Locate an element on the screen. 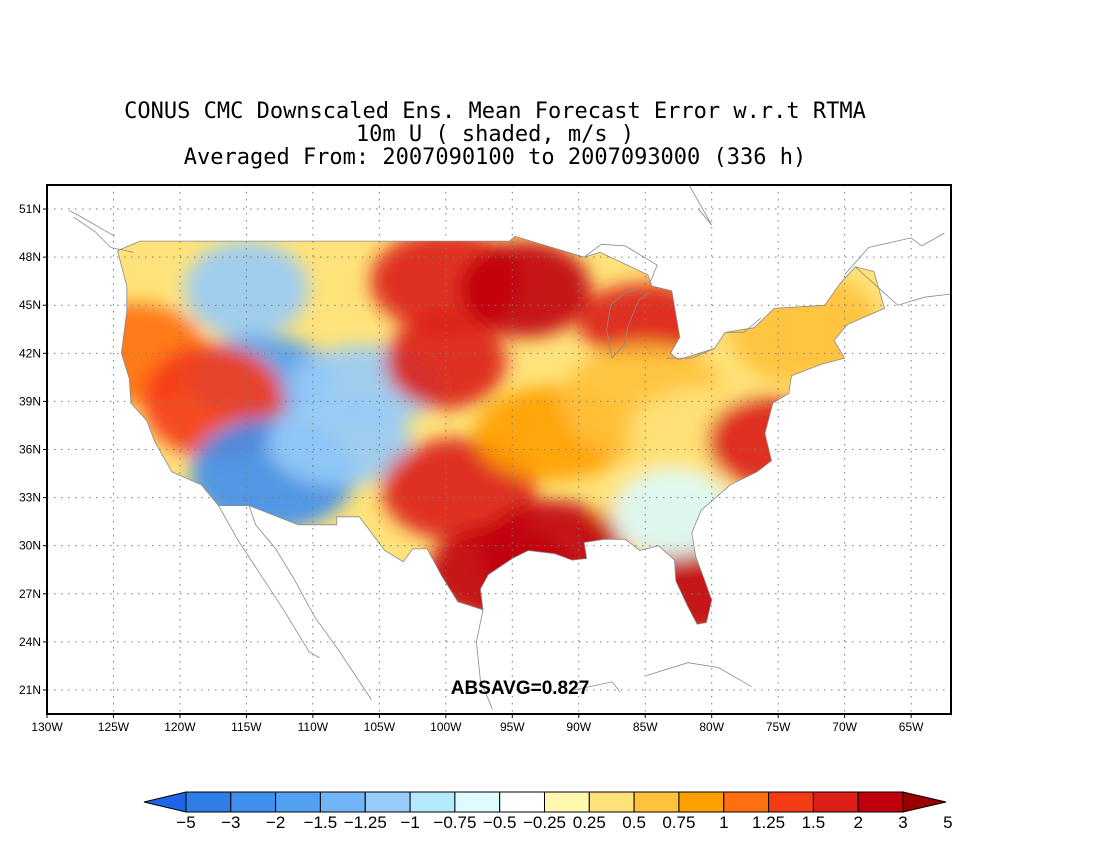 Image resolution: width=1100 pixels, height=850 pixels. lat-tick-label: 33N is located at coordinates (30, 498).